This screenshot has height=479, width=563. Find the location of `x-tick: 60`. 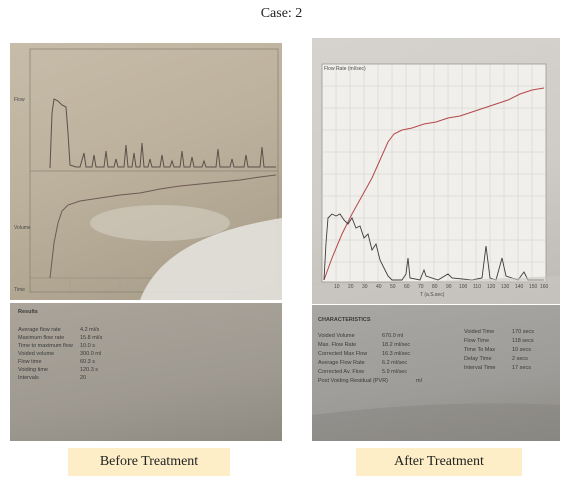

x-tick: 60 is located at coordinates (407, 287).